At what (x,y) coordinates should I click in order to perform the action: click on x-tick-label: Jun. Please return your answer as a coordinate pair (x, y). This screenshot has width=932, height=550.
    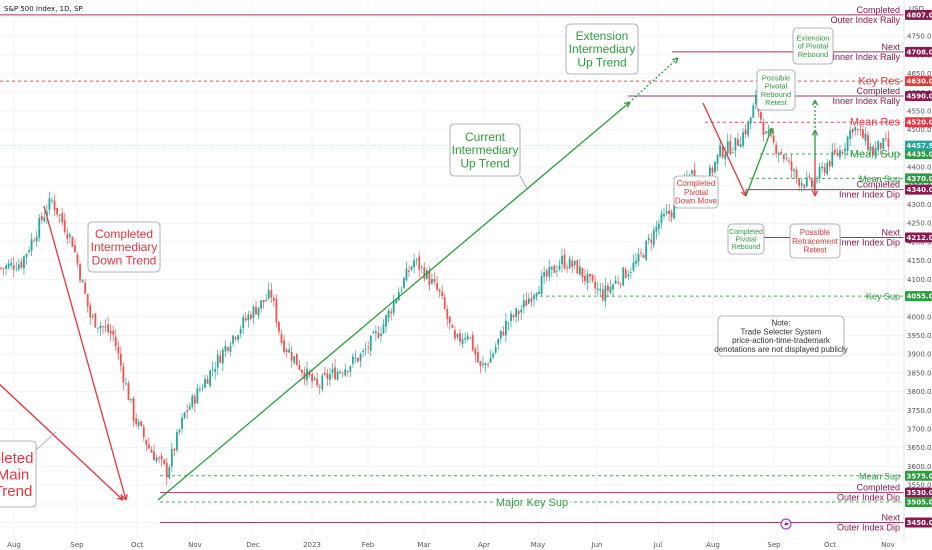
    Looking at the image, I should click on (597, 545).